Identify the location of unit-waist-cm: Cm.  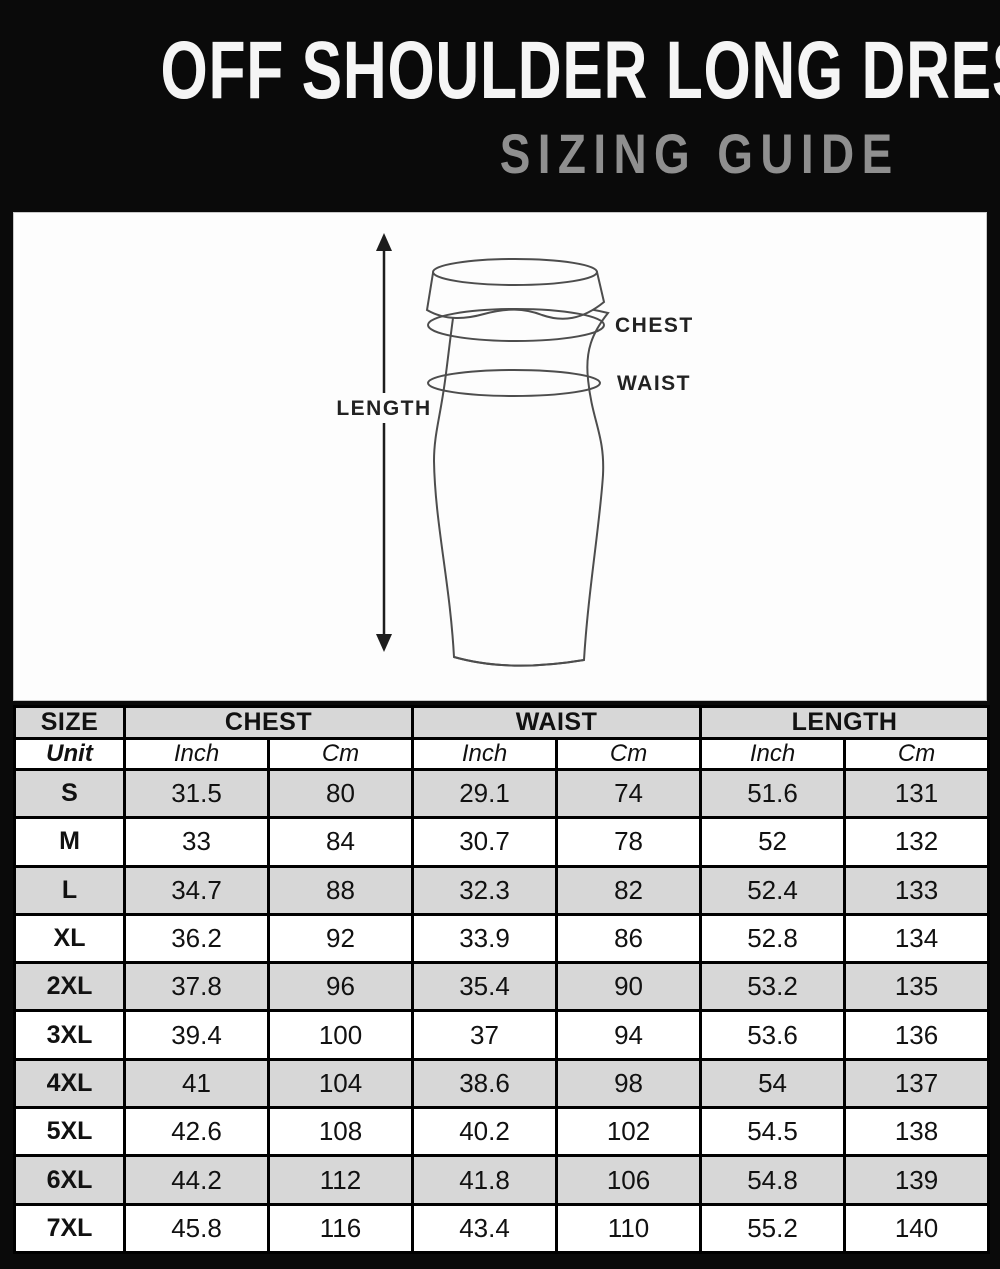
(629, 754).